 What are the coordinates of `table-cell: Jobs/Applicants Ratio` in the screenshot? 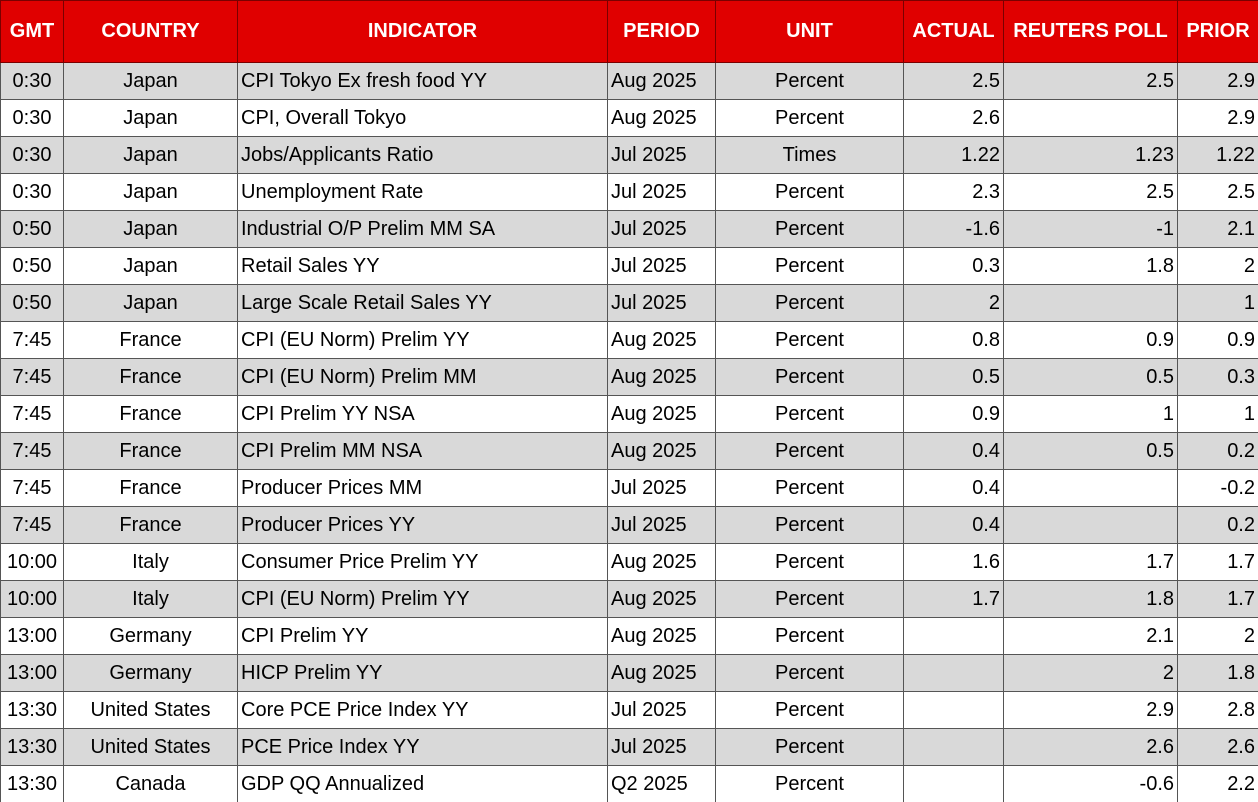 It's located at (422, 155).